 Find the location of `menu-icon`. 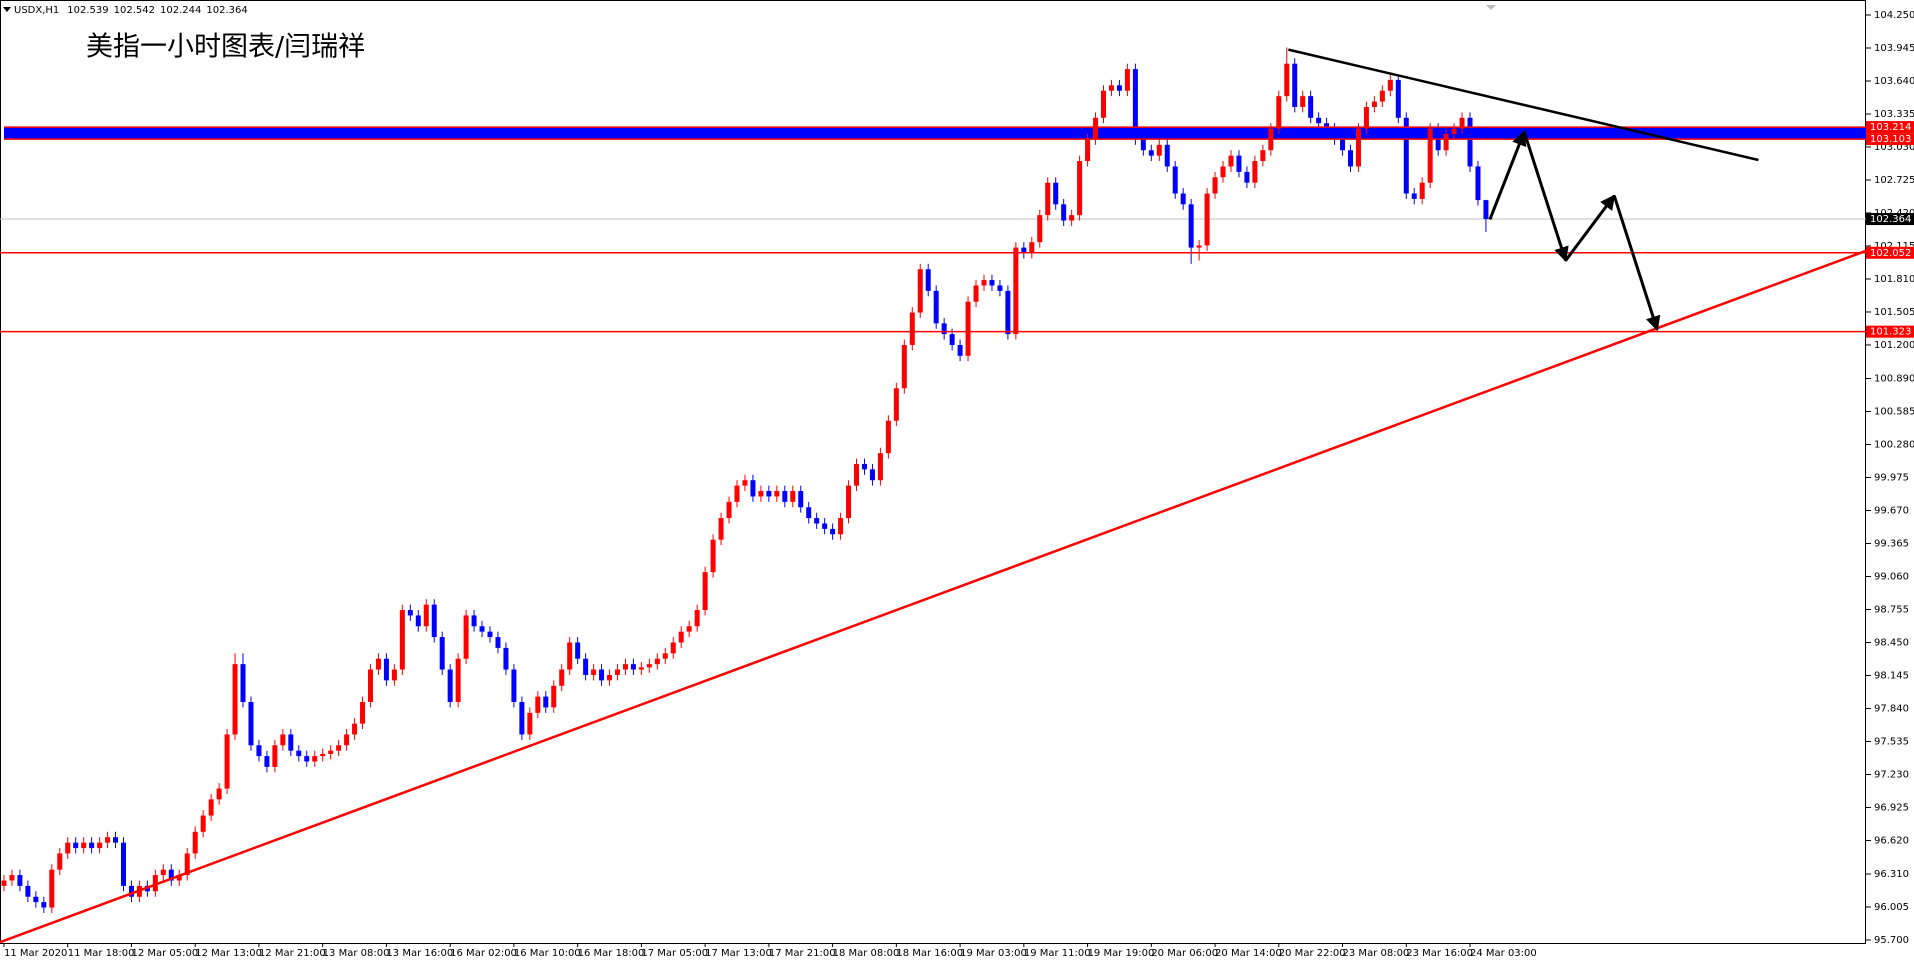

menu-icon is located at coordinates (7, 9).